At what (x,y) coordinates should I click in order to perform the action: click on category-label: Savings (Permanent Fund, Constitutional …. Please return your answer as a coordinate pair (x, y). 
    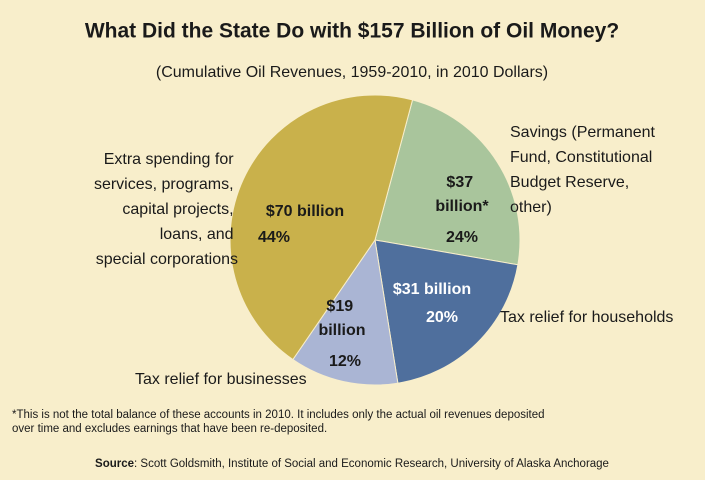
    Looking at the image, I should click on (584, 170).